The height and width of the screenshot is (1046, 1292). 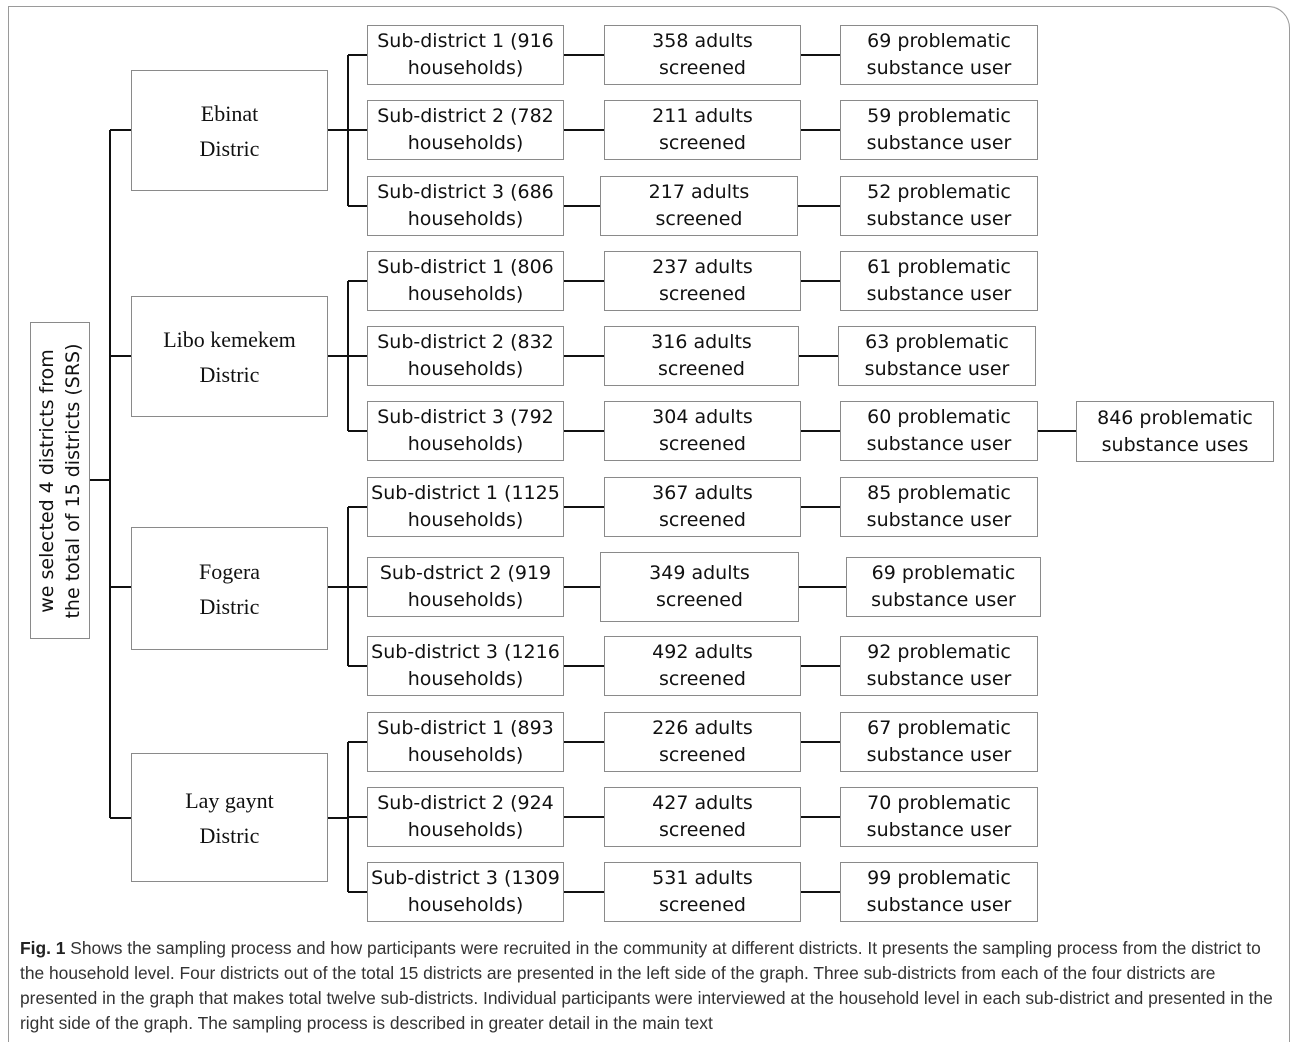 What do you see at coordinates (465, 130) in the screenshot?
I see `subdistrict-box: Sub-district 2 (782 households)` at bounding box center [465, 130].